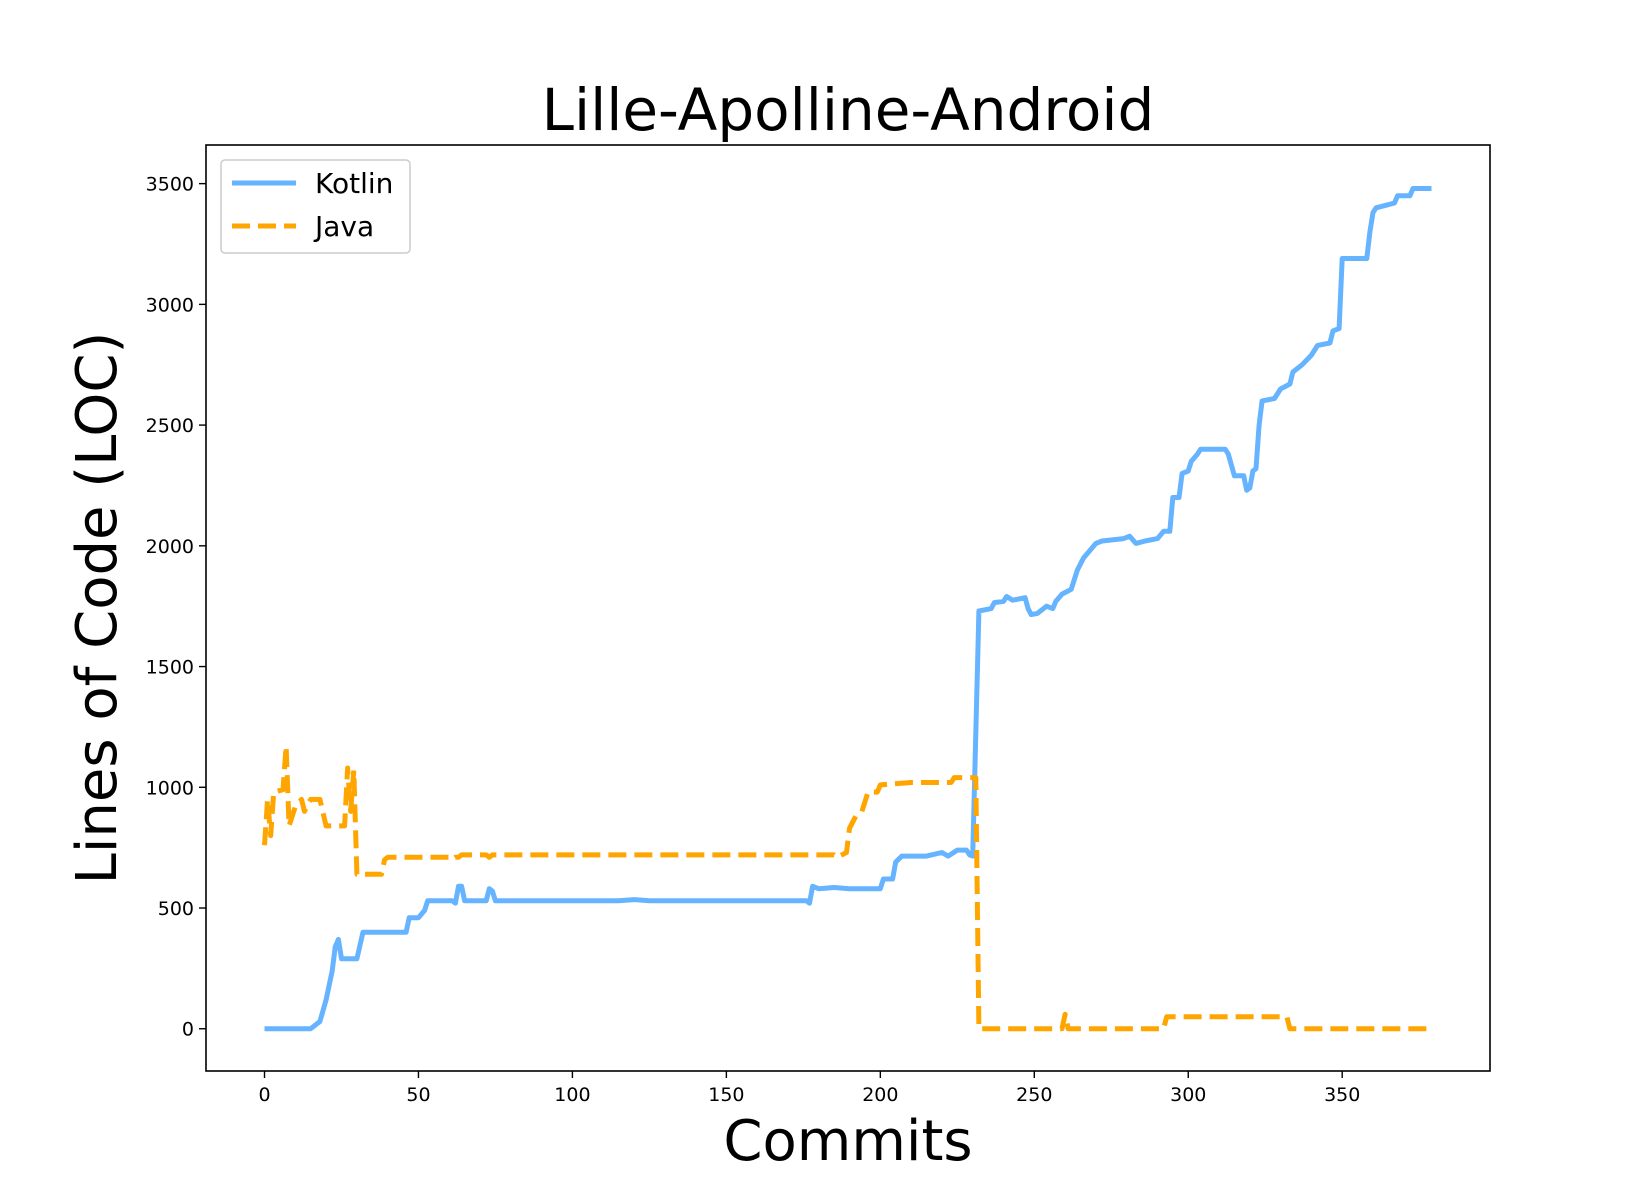 The image size is (1650, 1200). Describe the element at coordinates (315, 206) in the screenshot. I see `legend: Kotlin Java` at that location.